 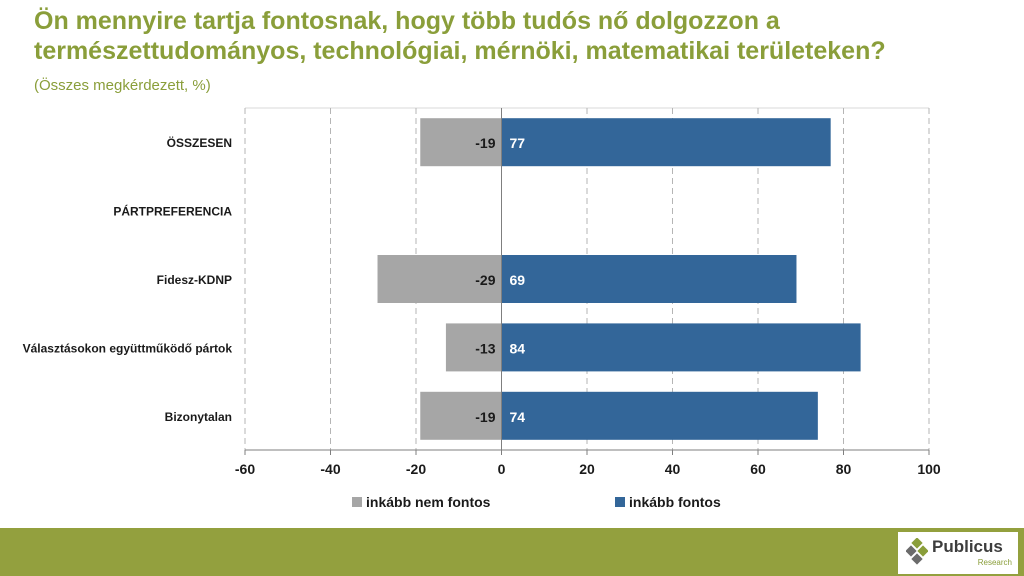 What do you see at coordinates (198, 417) in the screenshot?
I see `category-label: Bizonytalan` at bounding box center [198, 417].